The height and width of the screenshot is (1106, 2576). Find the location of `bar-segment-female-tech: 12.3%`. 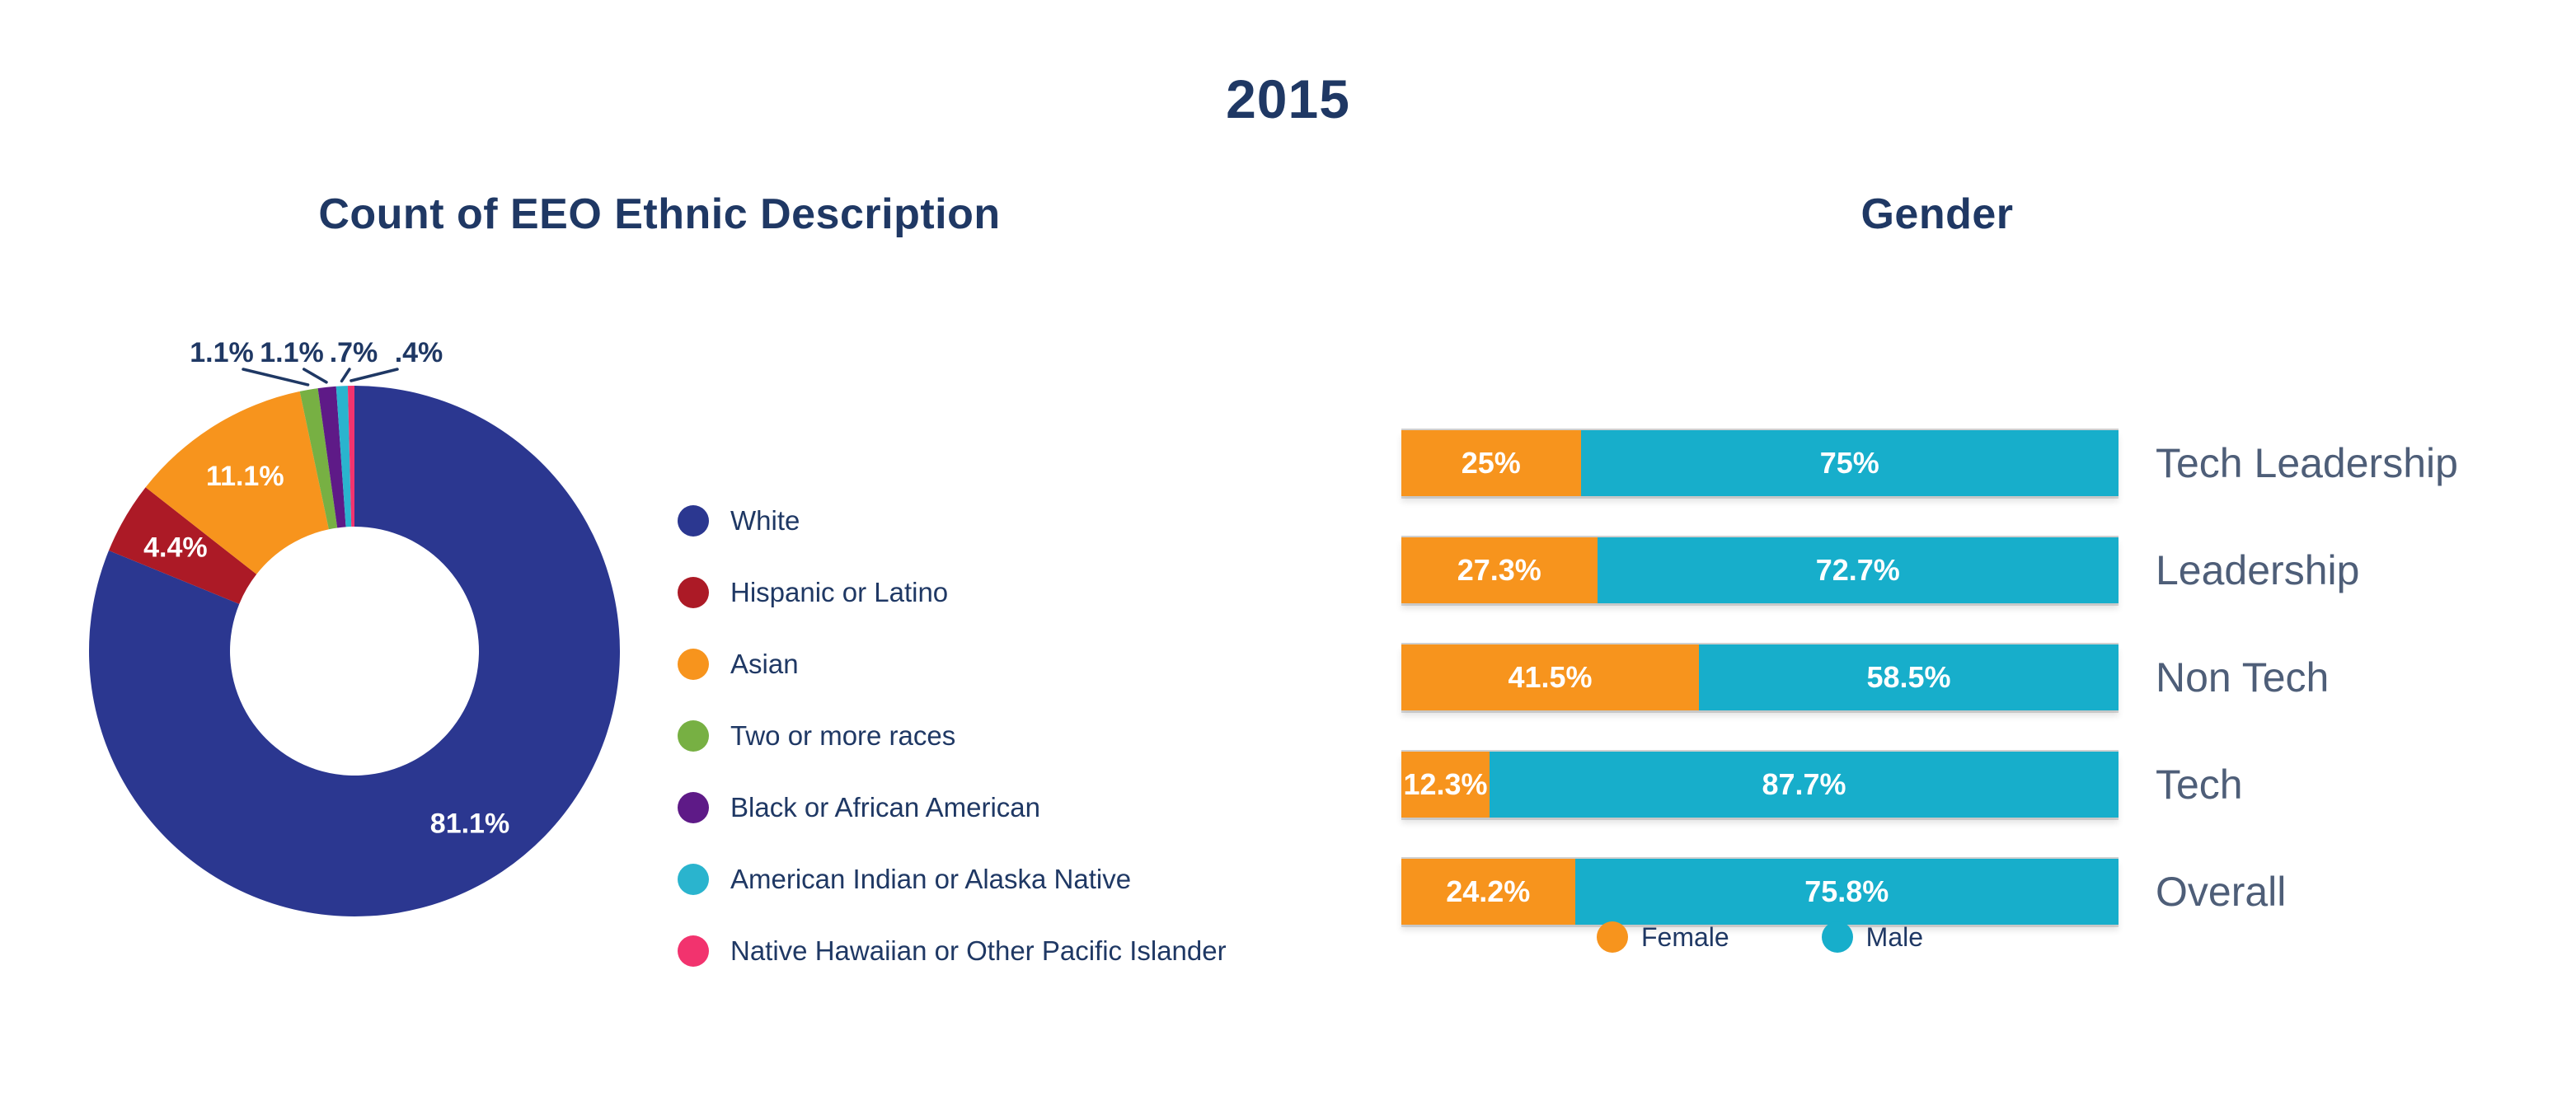

bar-segment-female-tech: 12.3% is located at coordinates (1445, 785).